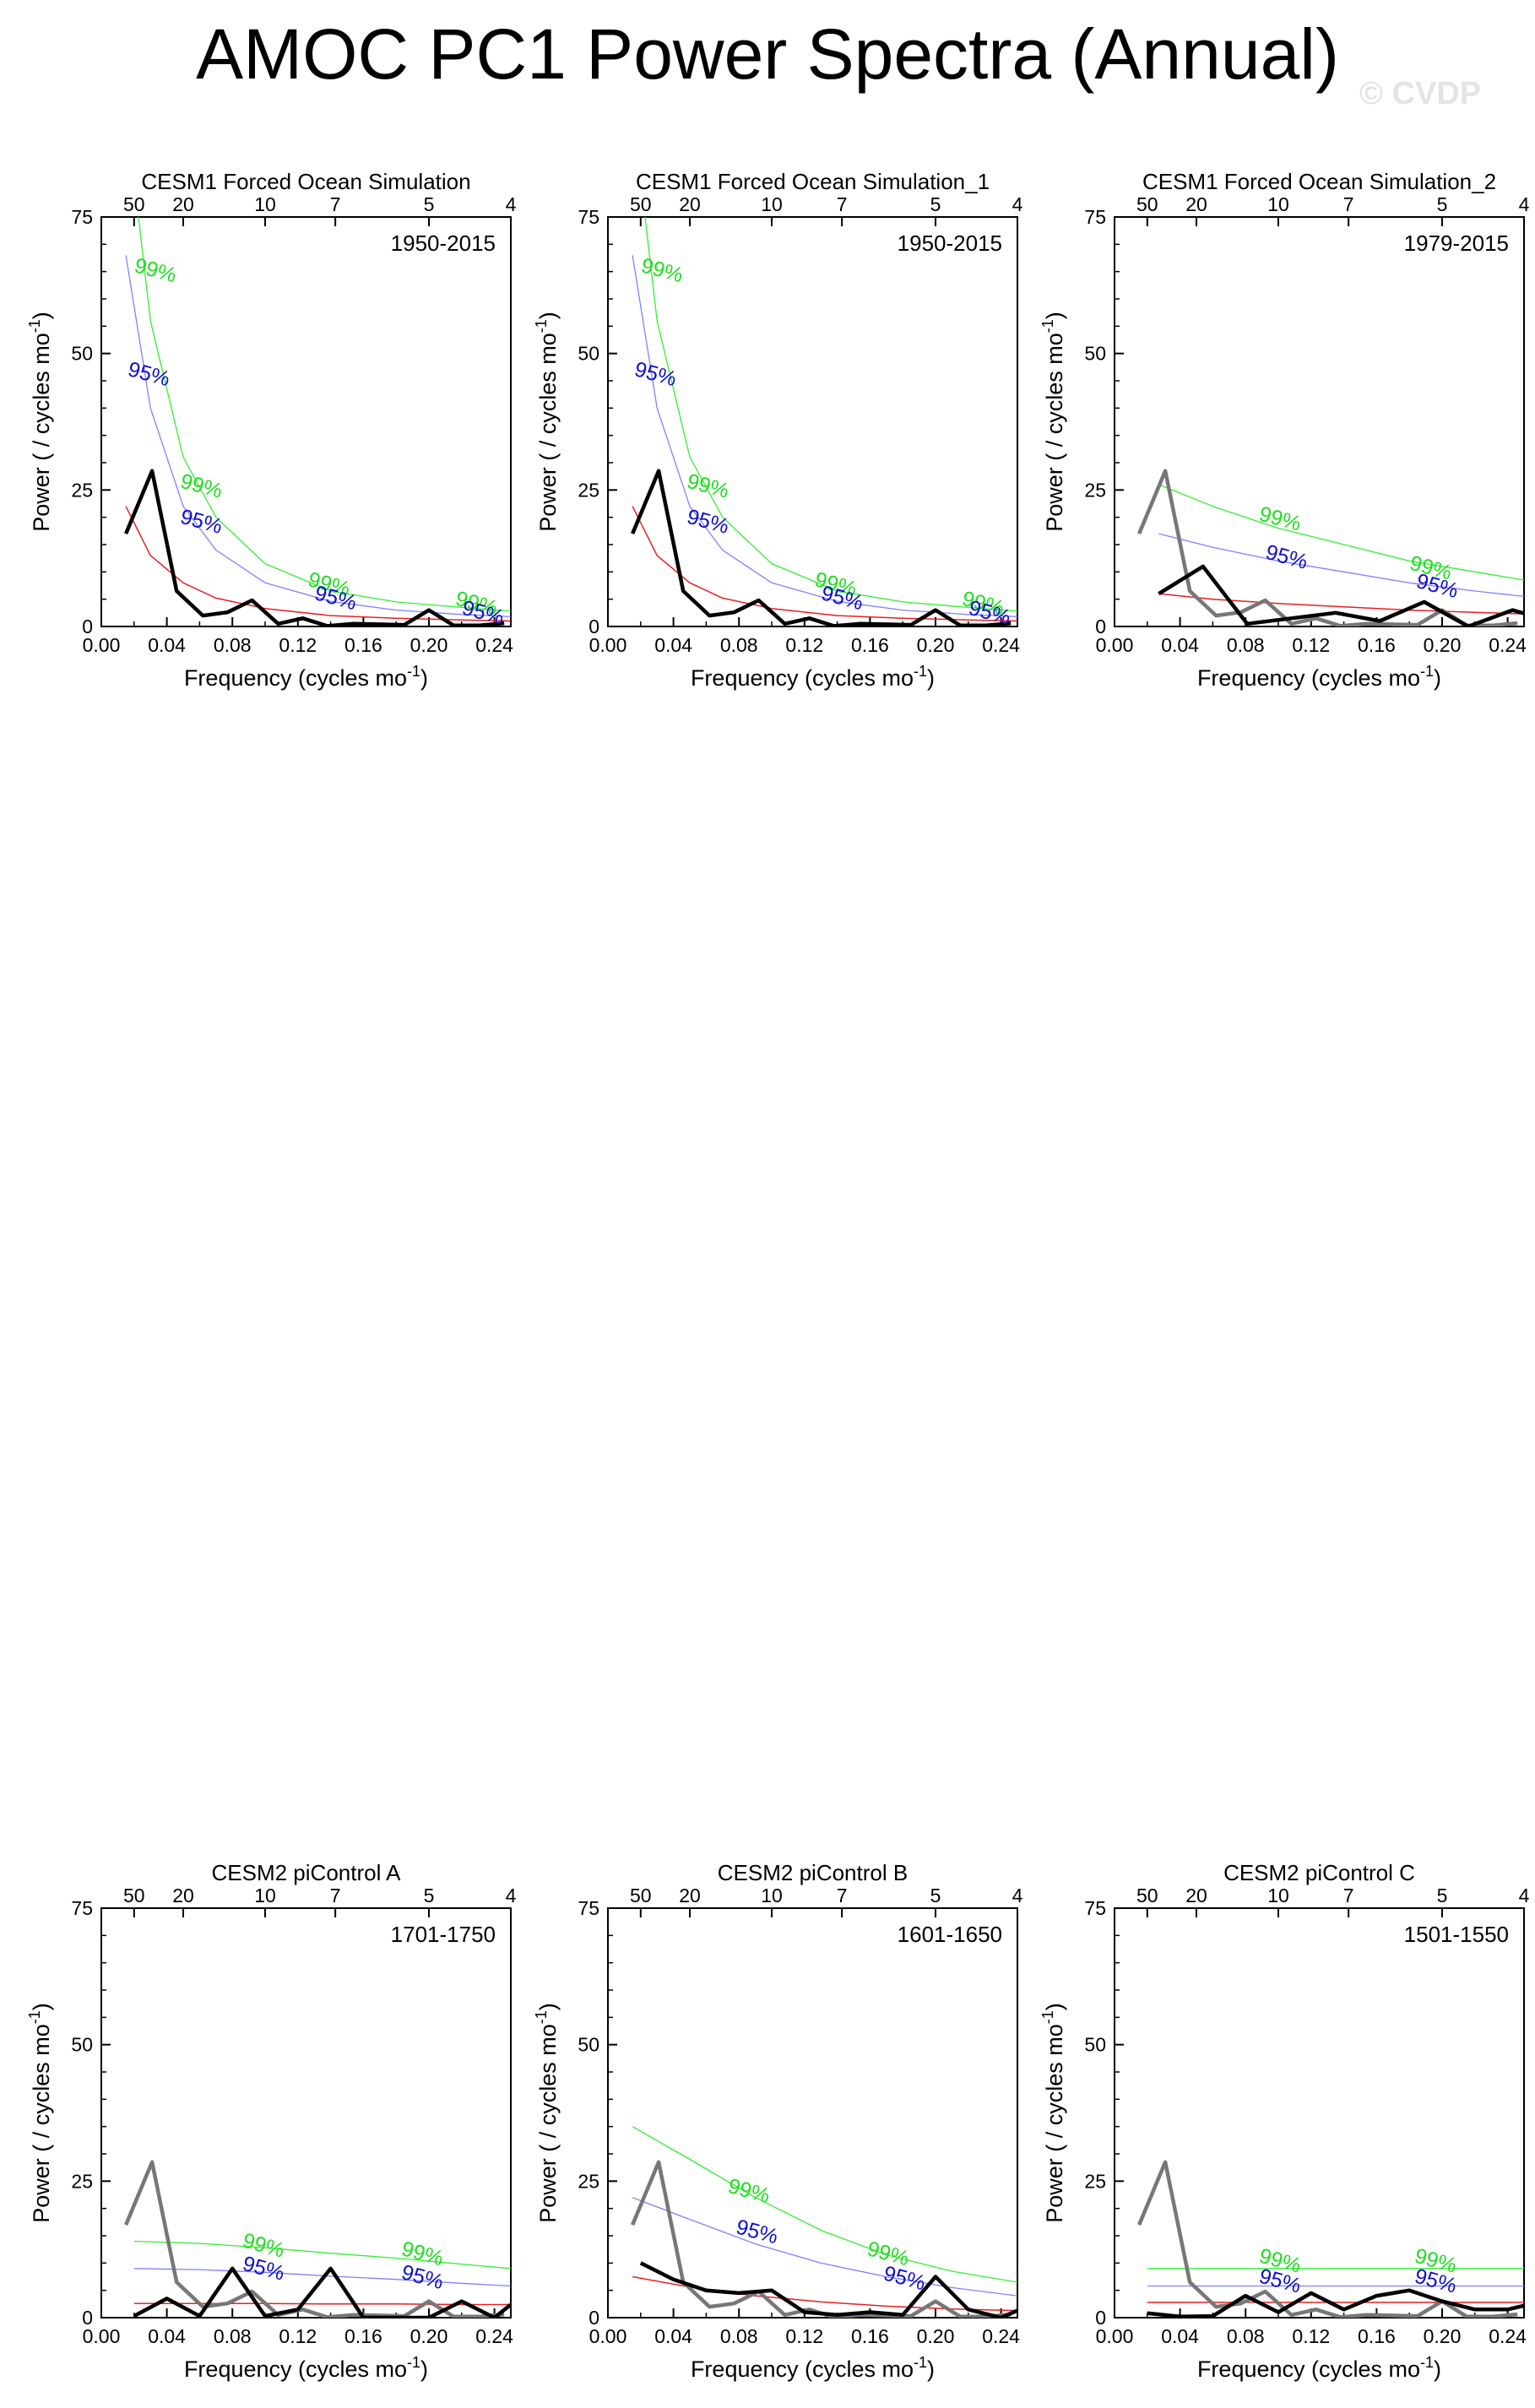 This screenshot has width=1535, height=2408. I want to click on period-label: 1950-2015, so click(444, 243).